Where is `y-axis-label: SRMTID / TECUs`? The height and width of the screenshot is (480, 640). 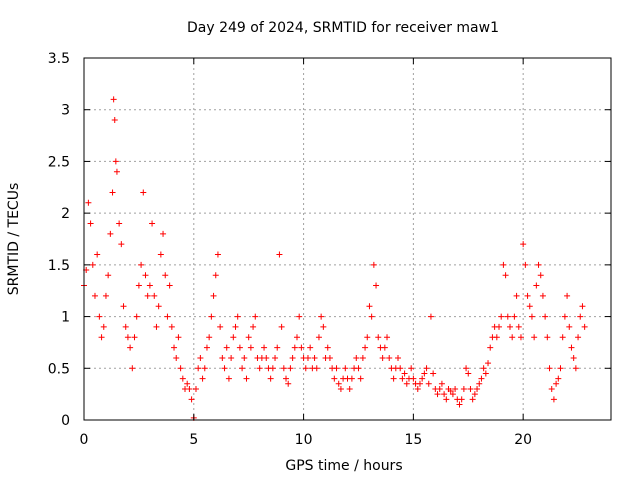
y-axis-label: SRMTID / TECUs is located at coordinates (14, 239).